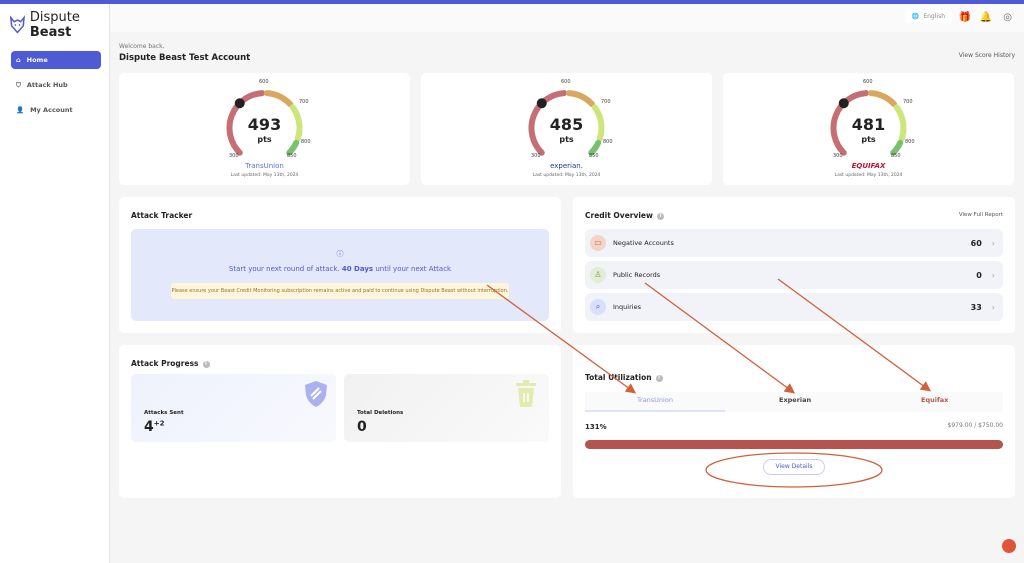  Describe the element at coordinates (935, 400) in the screenshot. I see `tab-equifax: Equifax` at that location.